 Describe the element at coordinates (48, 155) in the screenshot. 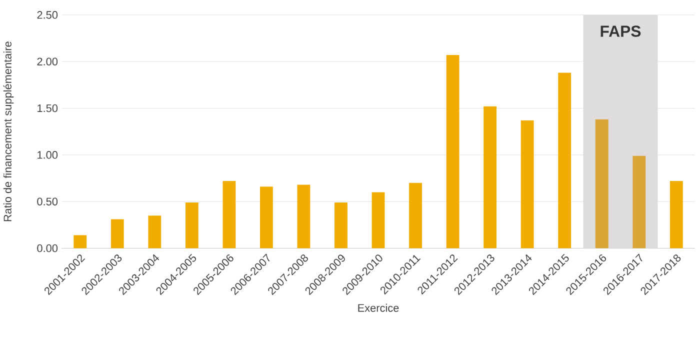

I see `y-tick-label: 1.00` at that location.